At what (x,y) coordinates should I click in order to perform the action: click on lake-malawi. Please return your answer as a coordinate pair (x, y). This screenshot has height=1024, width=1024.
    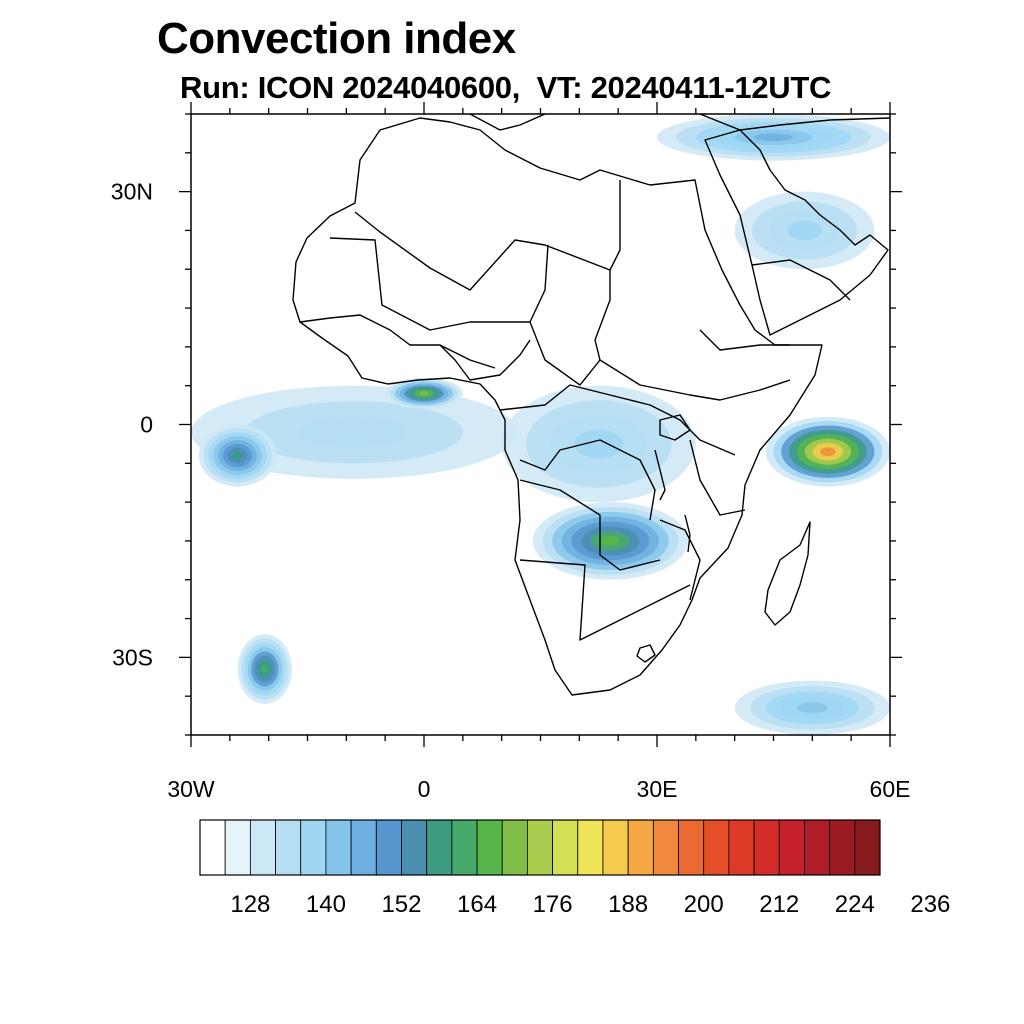
    Looking at the image, I should click on (687, 533).